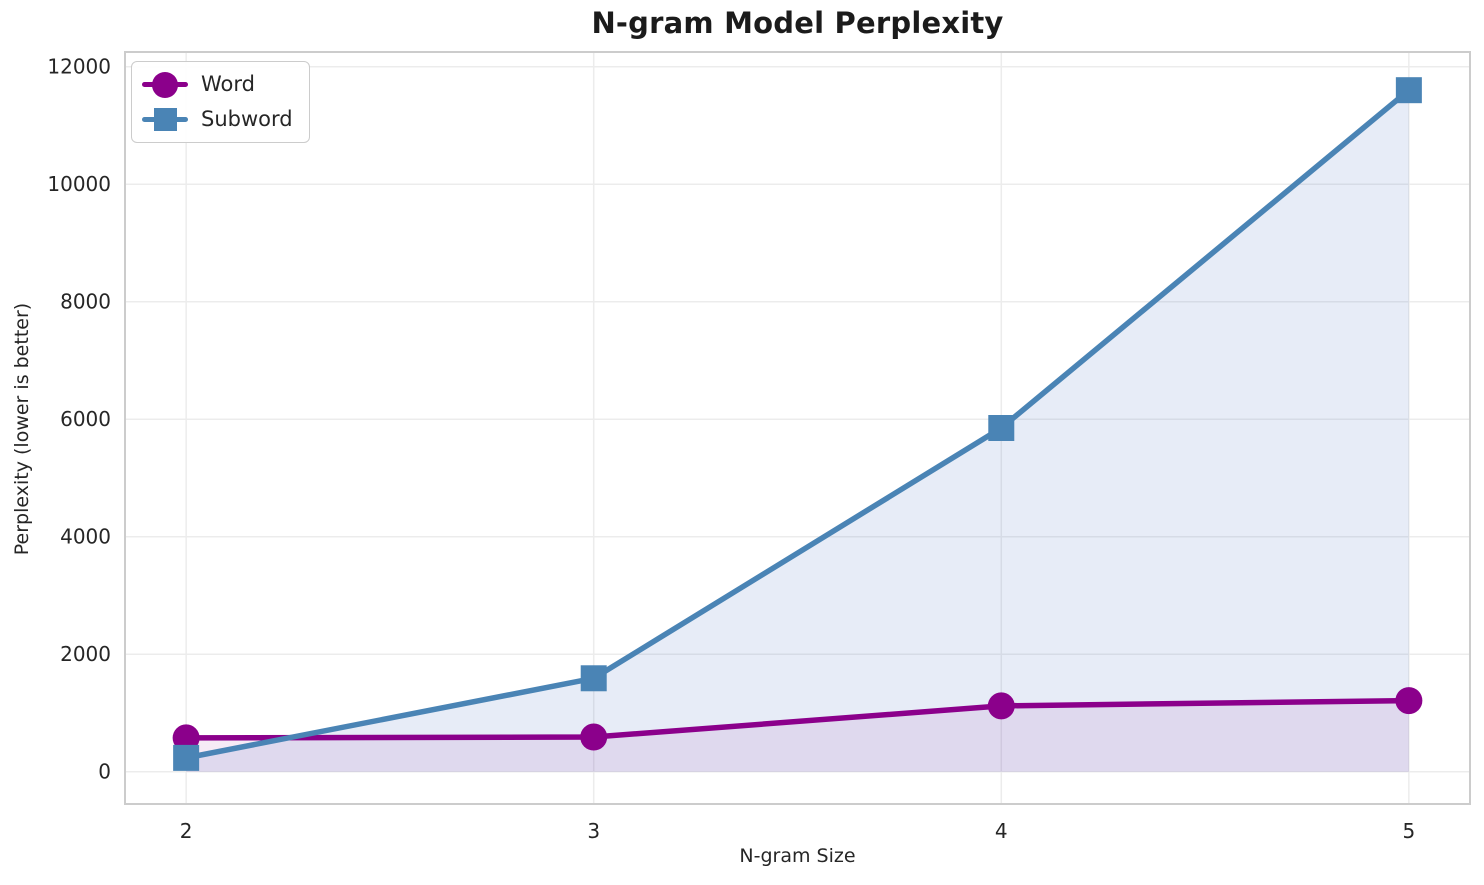  Describe the element at coordinates (220, 102) in the screenshot. I see `legend: Word Subword` at that location.